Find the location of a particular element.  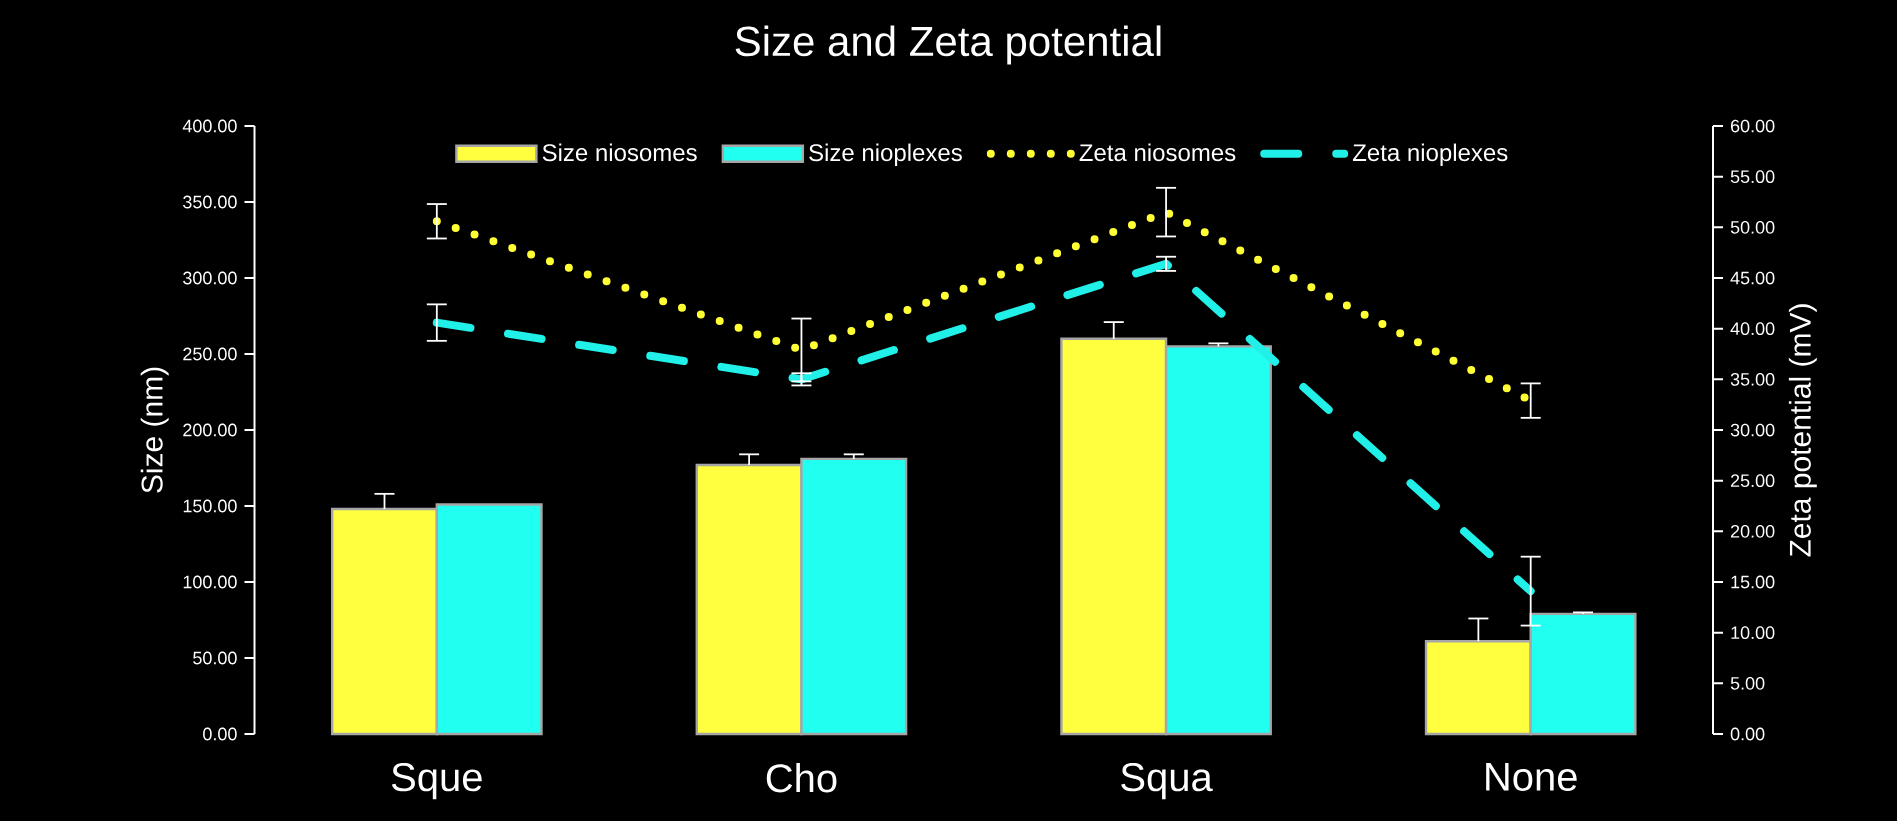

x-tick-label: None is located at coordinates (1531, 777).